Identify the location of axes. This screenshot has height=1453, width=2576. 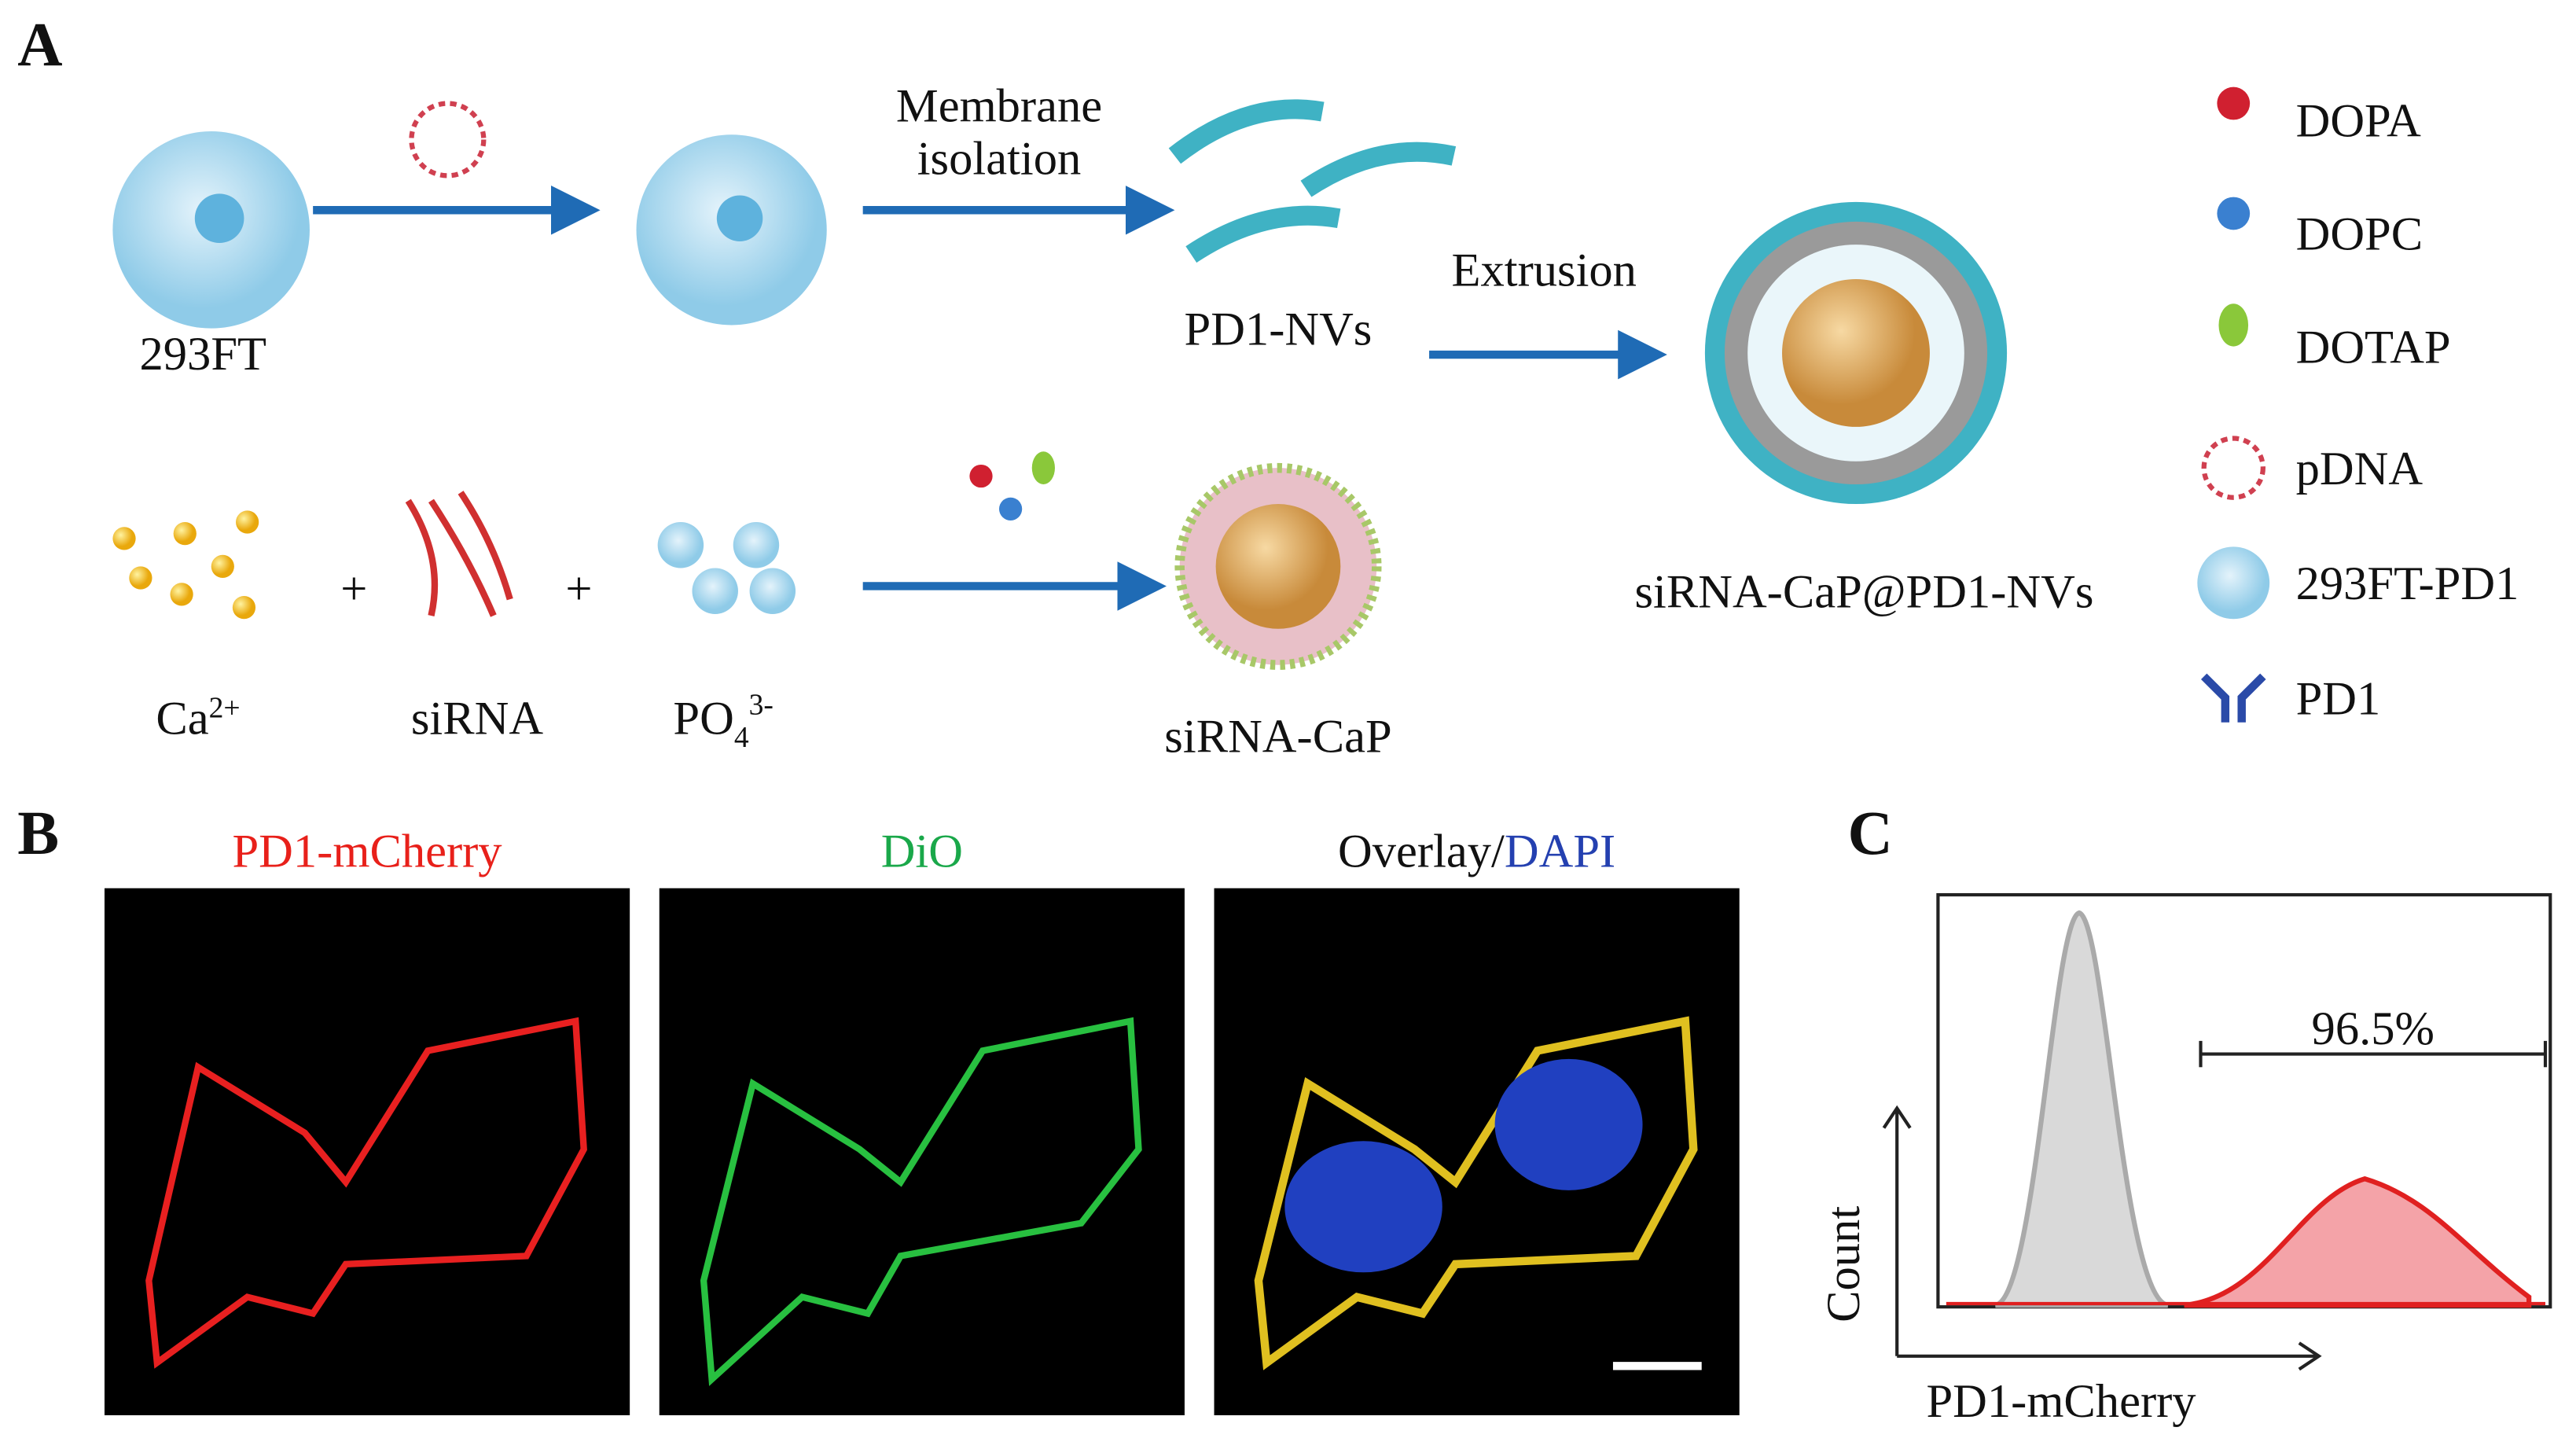
(2102, 1238).